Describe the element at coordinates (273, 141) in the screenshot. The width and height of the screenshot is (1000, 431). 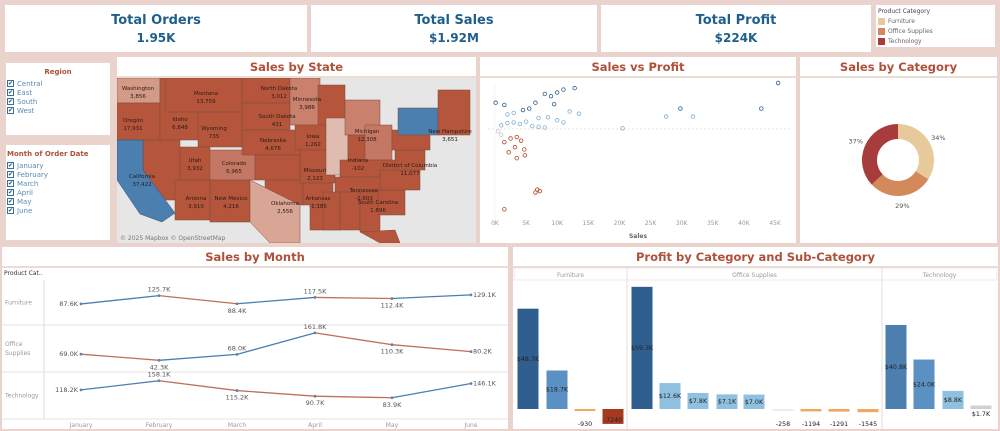
I see `state-name: Nebraska` at that location.